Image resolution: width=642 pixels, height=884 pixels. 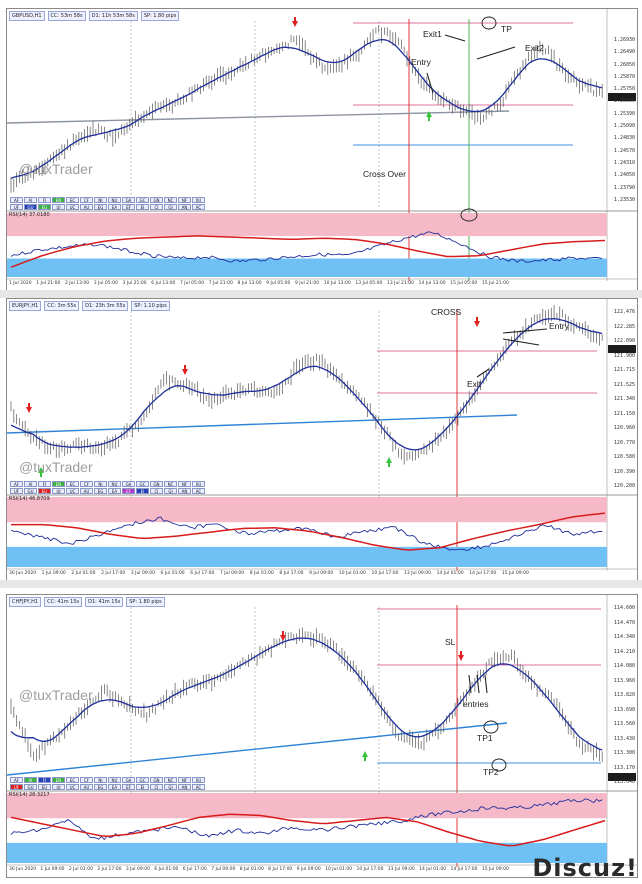 What do you see at coordinates (291, 573) in the screenshot?
I see `time-tick-label: 8 Jul 17:00` at bounding box center [291, 573].